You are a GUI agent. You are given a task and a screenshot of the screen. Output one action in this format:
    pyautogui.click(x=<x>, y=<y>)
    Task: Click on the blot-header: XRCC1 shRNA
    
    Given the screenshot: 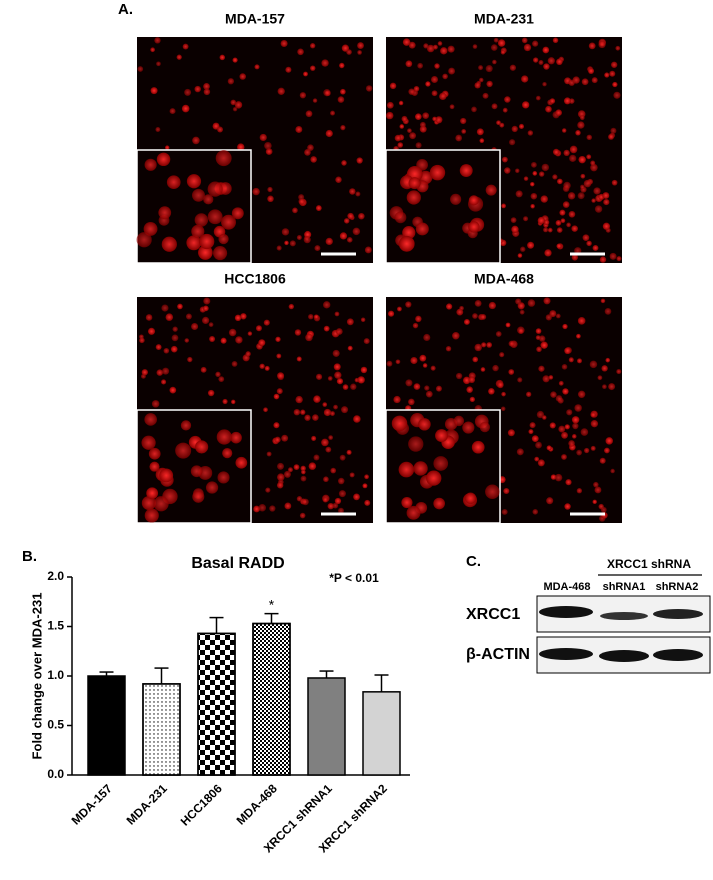 What is the action you would take?
    pyautogui.click(x=649, y=564)
    